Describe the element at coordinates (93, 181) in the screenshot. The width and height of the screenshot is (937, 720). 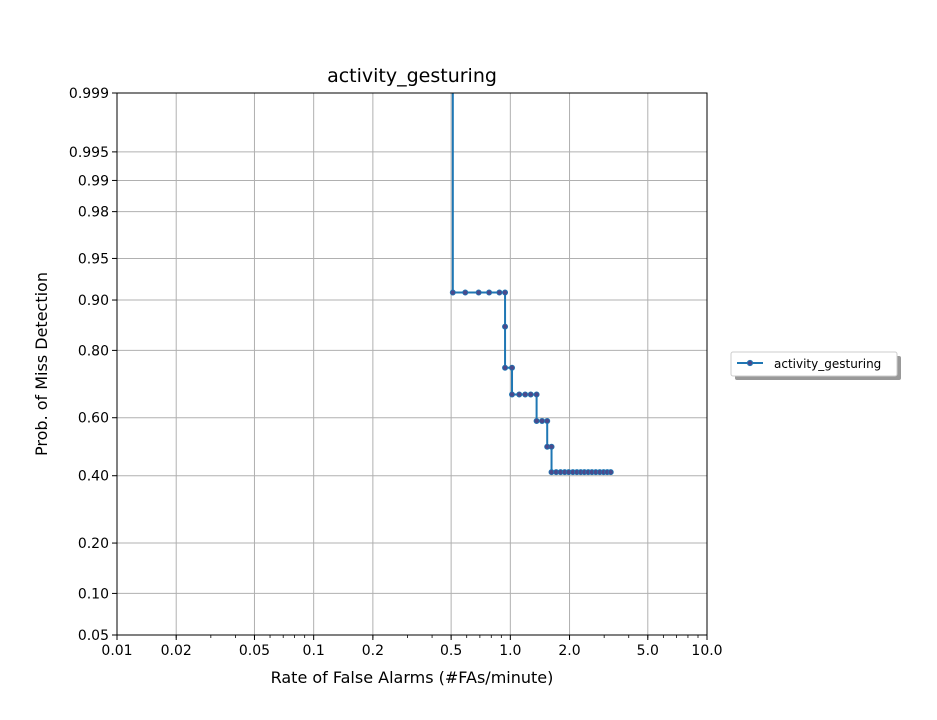
I see `y-tick-label: 0.99` at that location.